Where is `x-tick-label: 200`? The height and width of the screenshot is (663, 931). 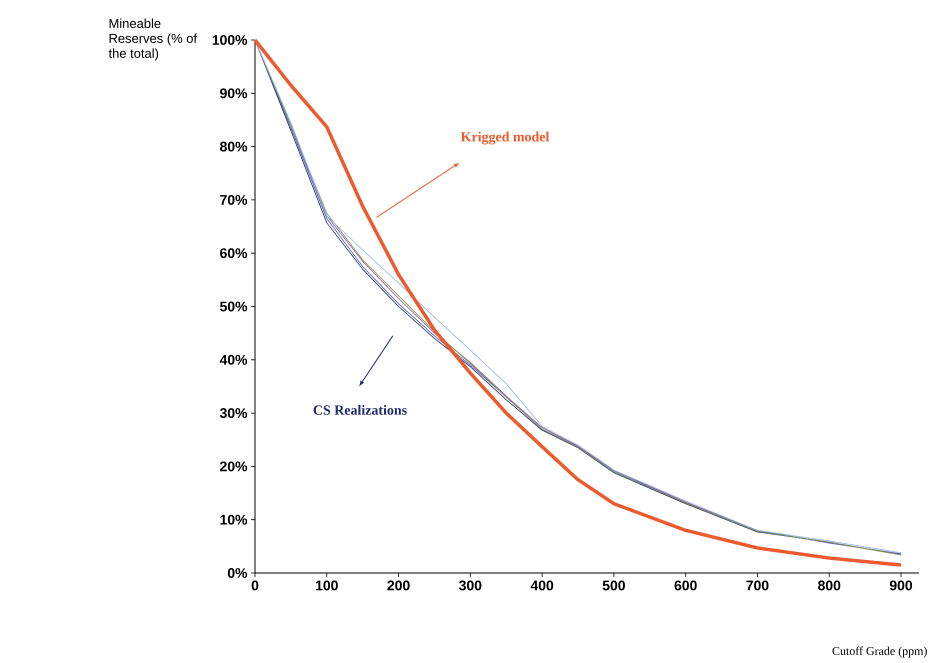 x-tick-label: 200 is located at coordinates (398, 585).